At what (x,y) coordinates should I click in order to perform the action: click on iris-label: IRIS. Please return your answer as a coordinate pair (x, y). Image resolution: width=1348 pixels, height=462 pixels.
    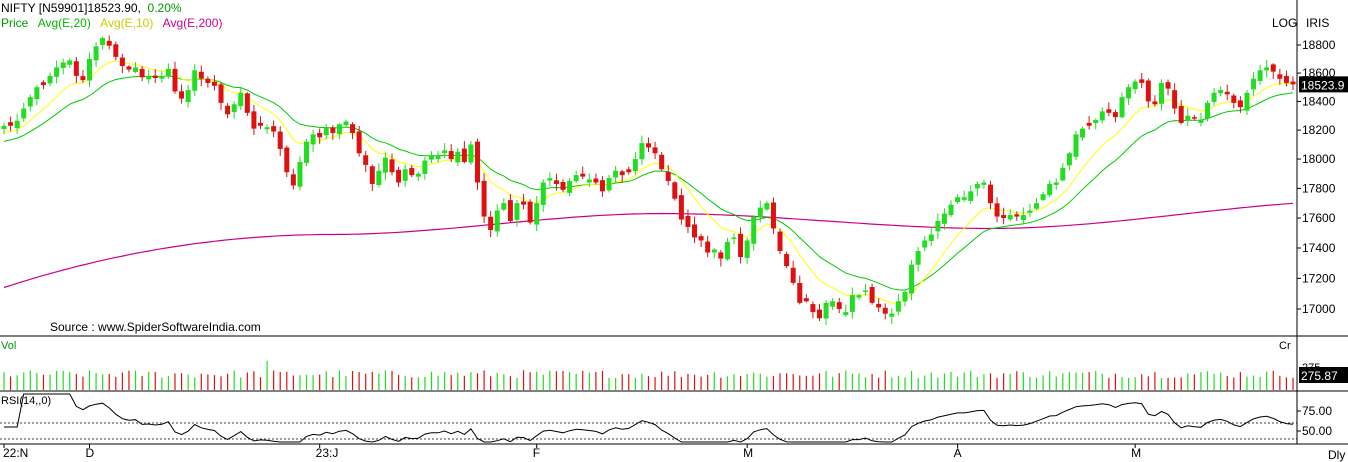
    Looking at the image, I should click on (1318, 23).